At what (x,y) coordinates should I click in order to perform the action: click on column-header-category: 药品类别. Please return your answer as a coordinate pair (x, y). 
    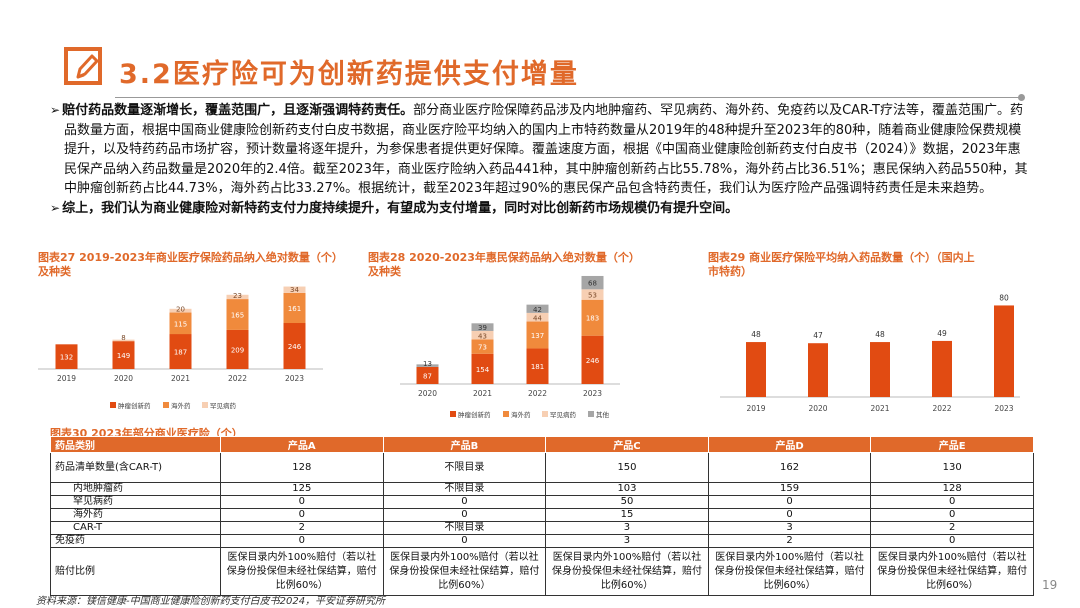
    Looking at the image, I should click on (135, 444).